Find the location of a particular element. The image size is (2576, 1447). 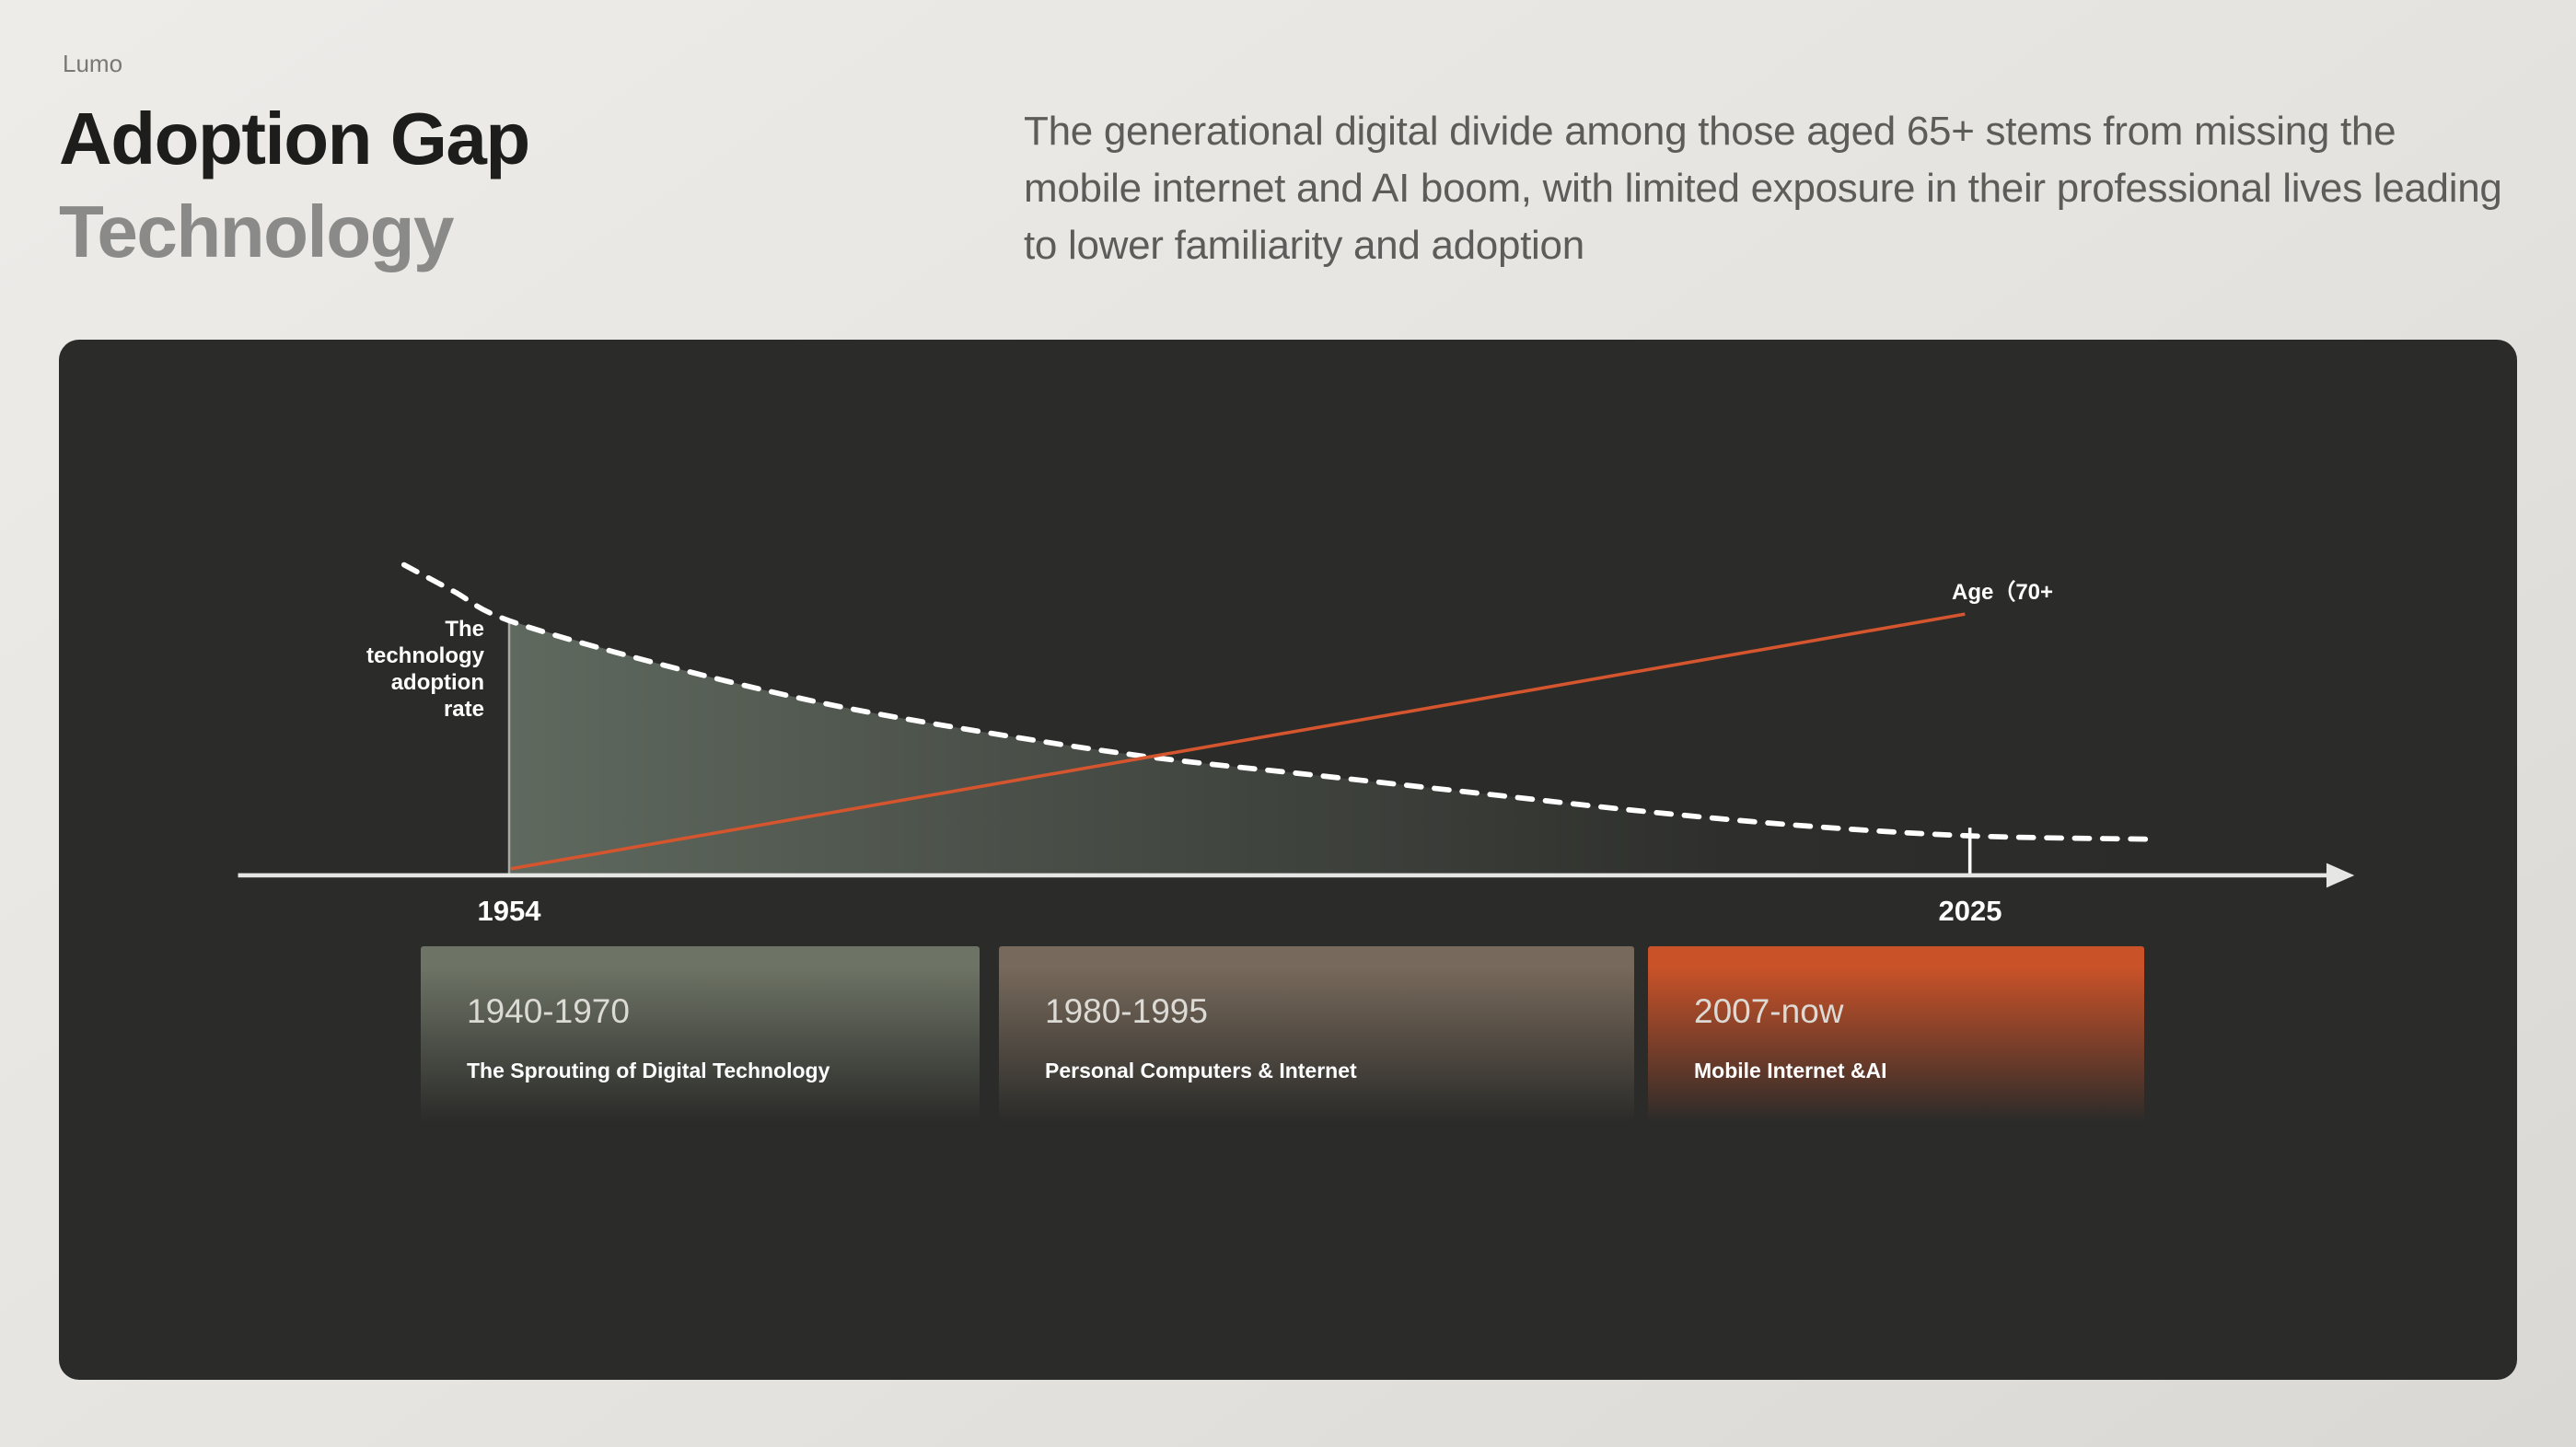

timeline-arrowhead is located at coordinates (2340, 875).